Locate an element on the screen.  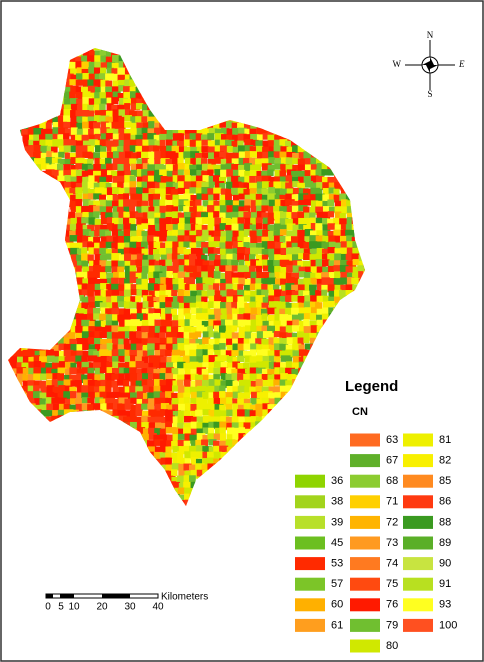
legend-label: 75 is located at coordinates (392, 584).